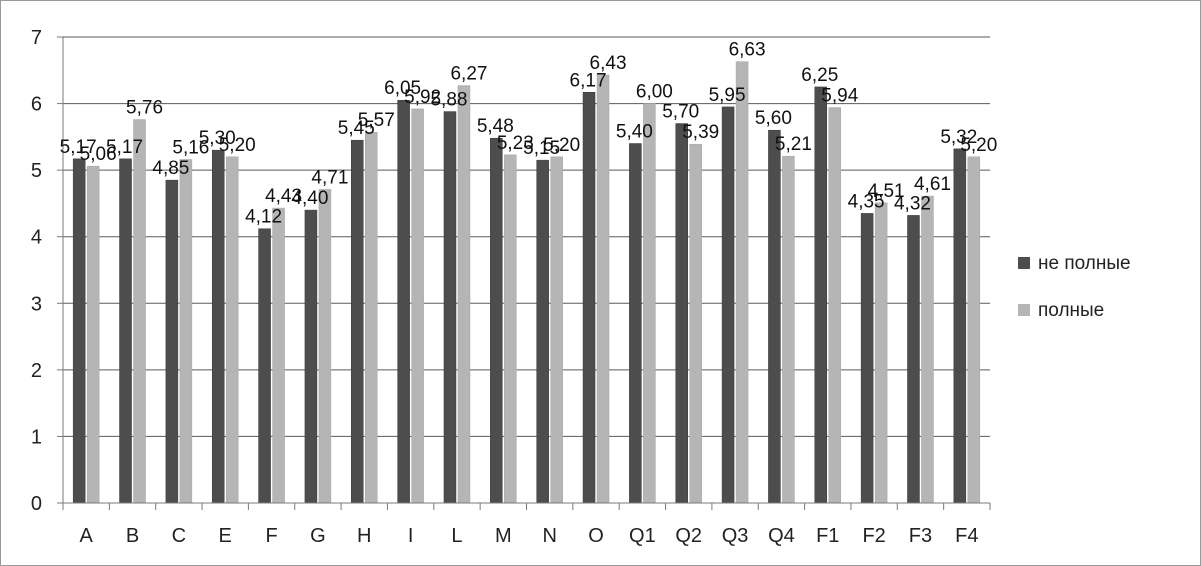 This screenshot has width=1201, height=566. I want to click on x-tick-label: F2, so click(873, 536).